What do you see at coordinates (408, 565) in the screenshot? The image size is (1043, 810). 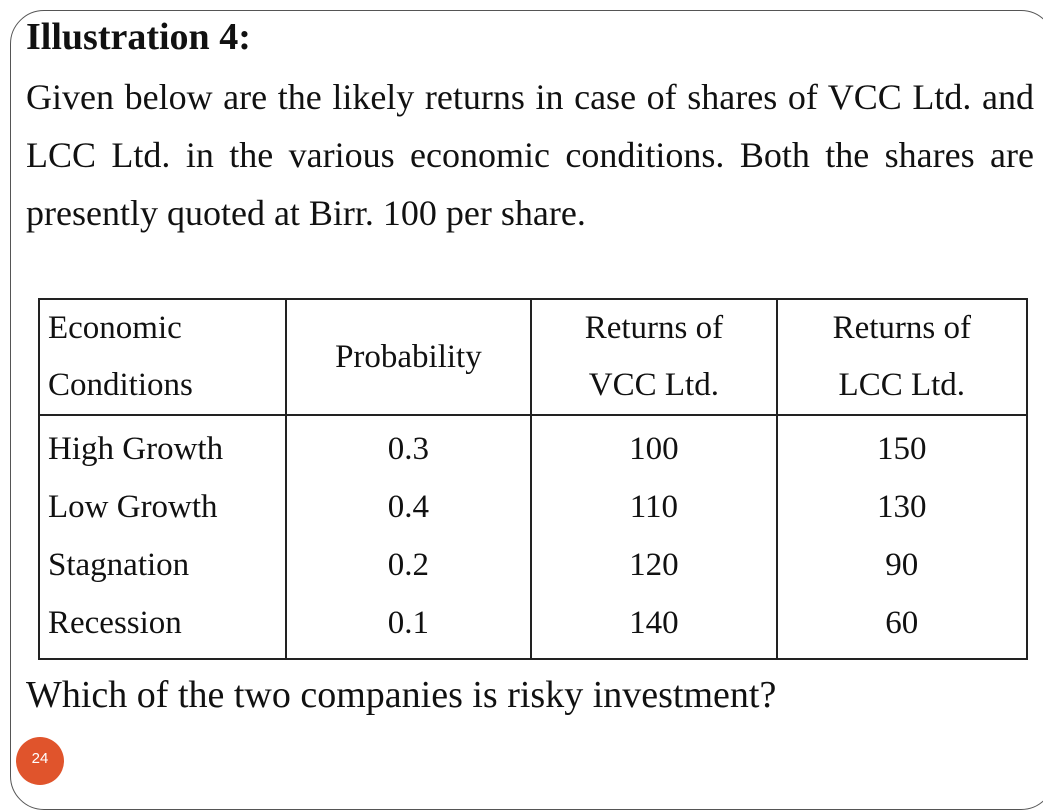 I see `cell-probability: 0.2` at bounding box center [408, 565].